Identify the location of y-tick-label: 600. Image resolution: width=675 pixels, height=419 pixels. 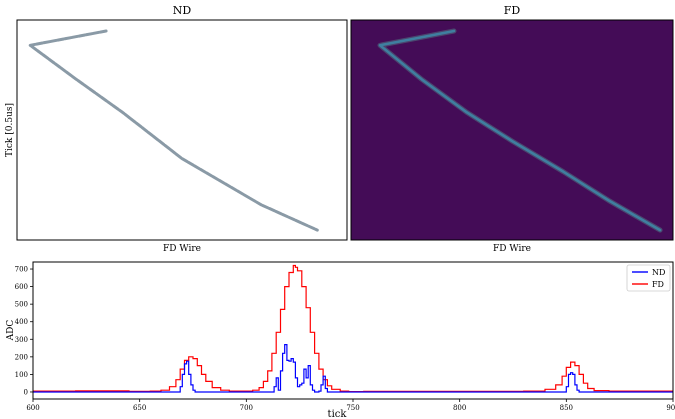
(21, 287).